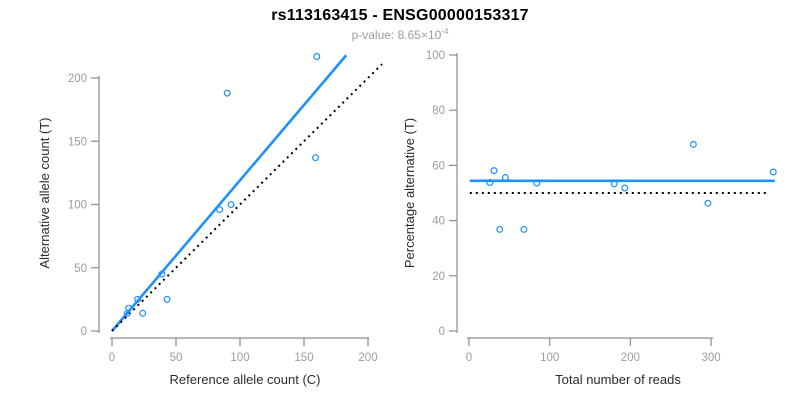 This screenshot has height=400, width=800. Describe the element at coordinates (80, 269) in the screenshot. I see `y-tick-label: 50` at that location.